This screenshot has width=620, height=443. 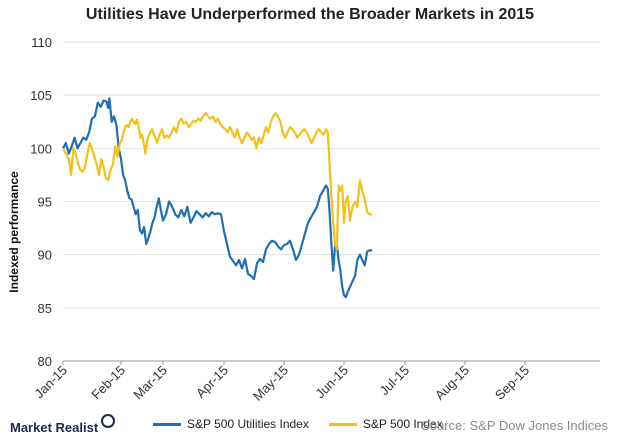 I want to click on x-tick-label: Sep-15, so click(x=512, y=383).